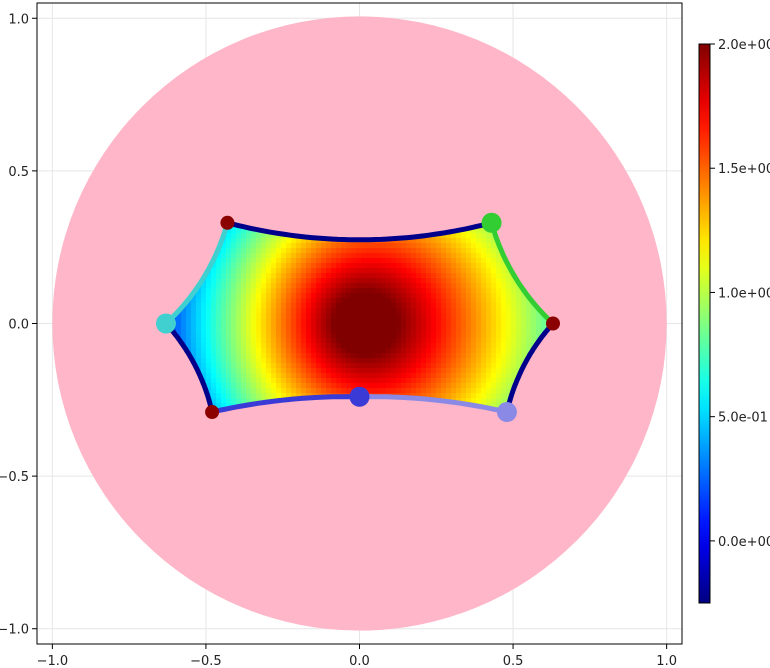  Describe the element at coordinates (18, 172) in the screenshot. I see `y-tick-label: 0.5` at that location.